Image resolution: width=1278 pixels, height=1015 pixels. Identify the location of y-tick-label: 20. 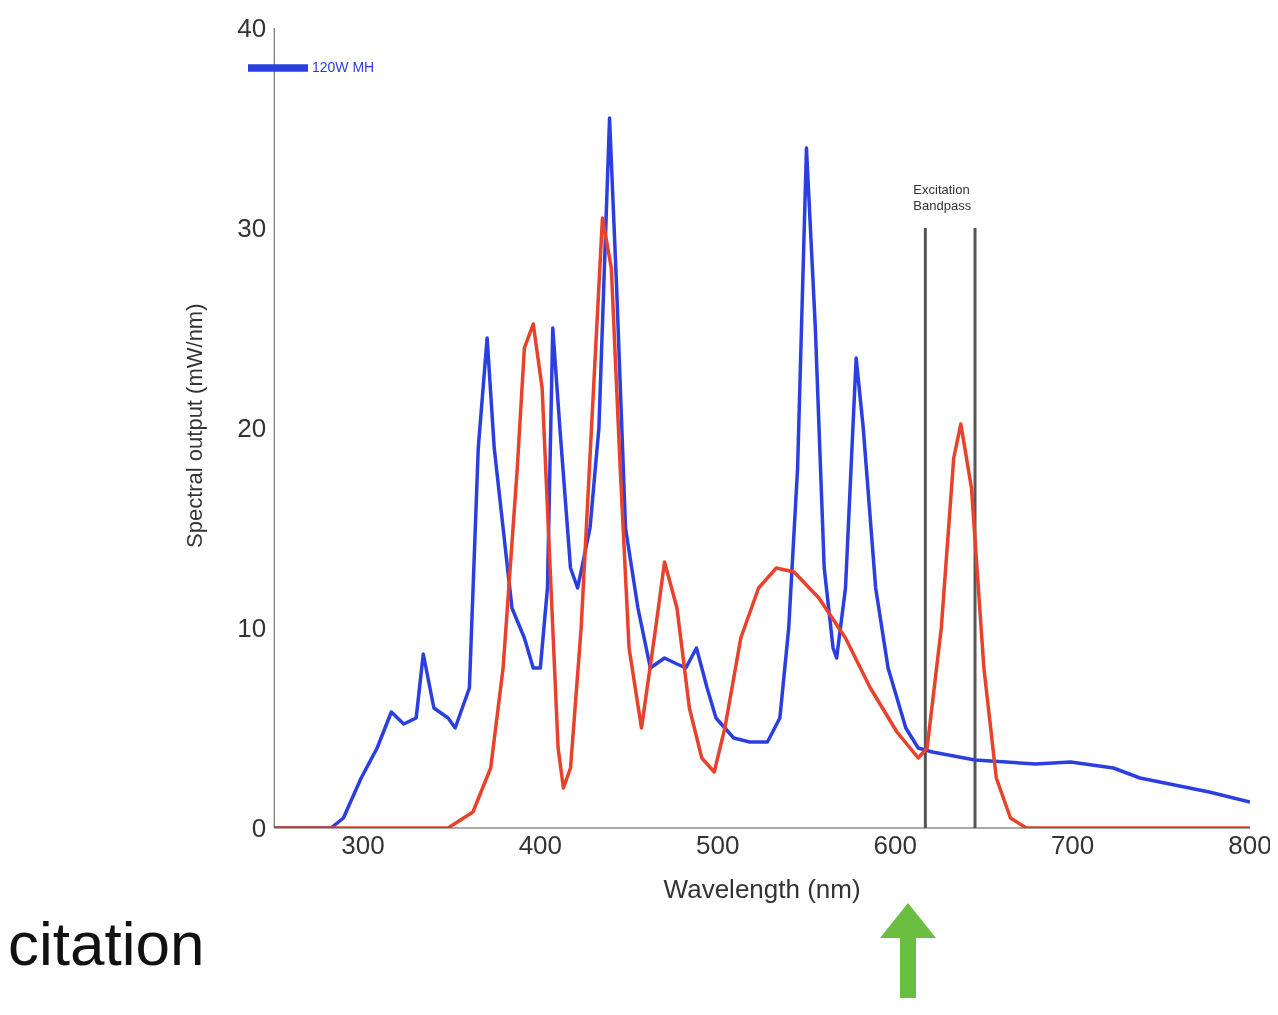
(252, 428).